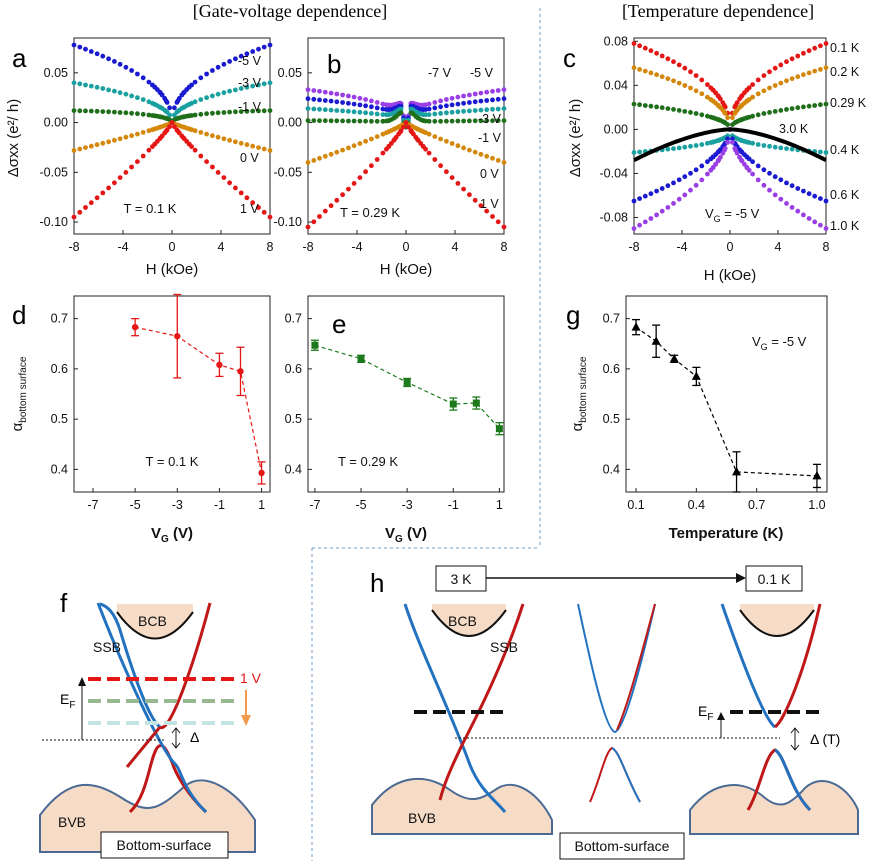 This screenshot has height=861, width=871. I want to click on ssb-blue-upper-f, so click(130, 665).